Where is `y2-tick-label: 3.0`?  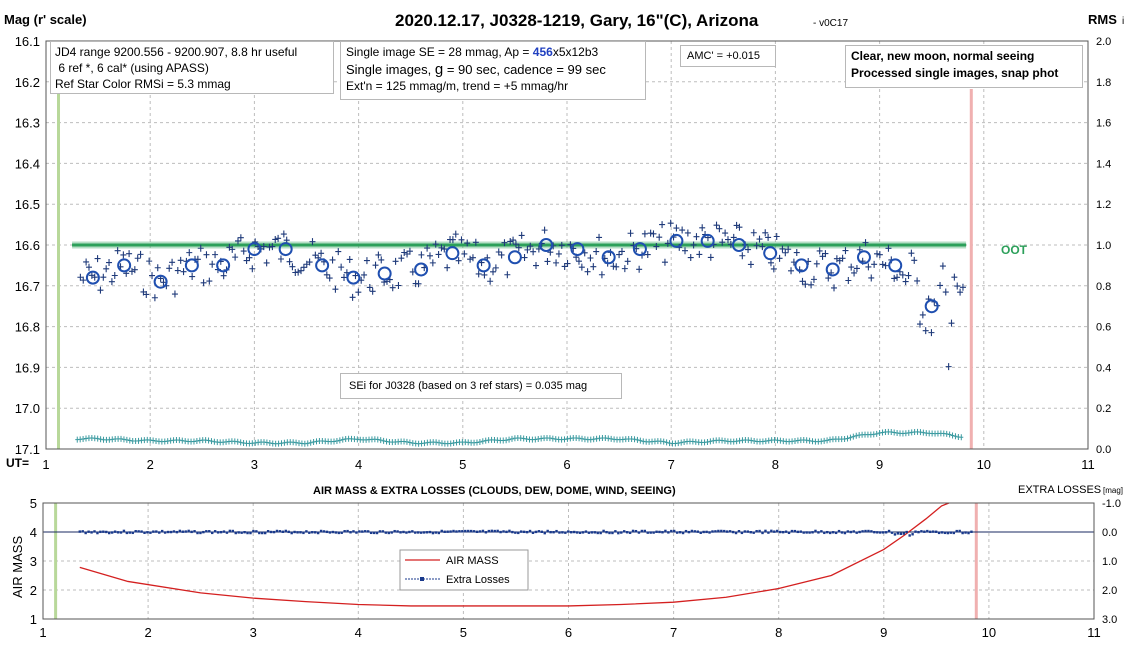 y2-tick-label: 3.0 is located at coordinates (1109, 620).